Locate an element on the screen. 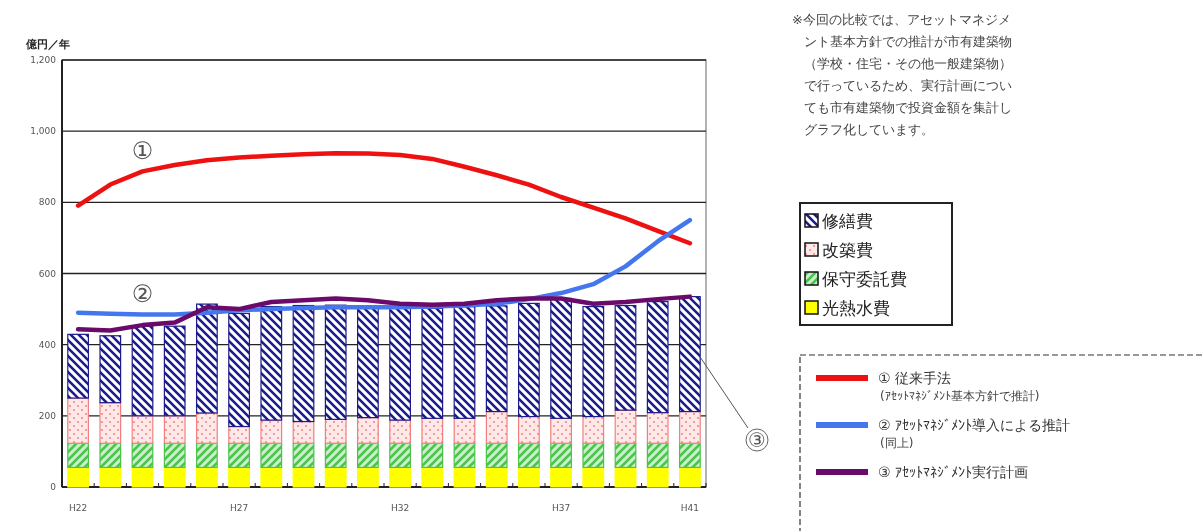 This screenshot has height=531, width=1203. legend-label: 光熱水費 is located at coordinates (856, 308).